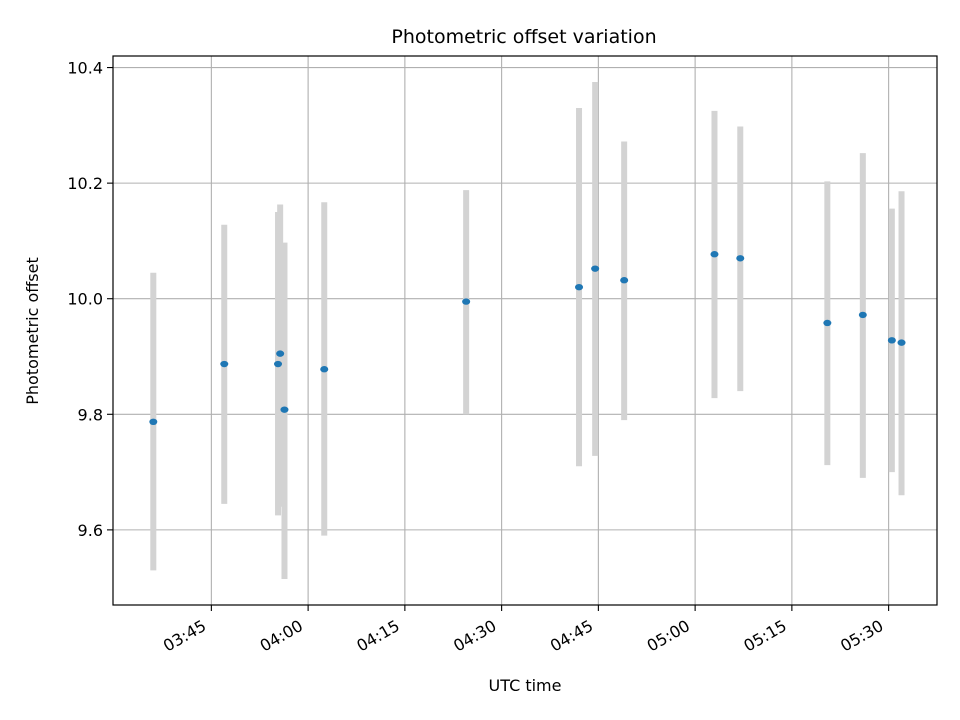  Describe the element at coordinates (523, 37) in the screenshot. I see `chart-title: Photometric offset variation` at that location.